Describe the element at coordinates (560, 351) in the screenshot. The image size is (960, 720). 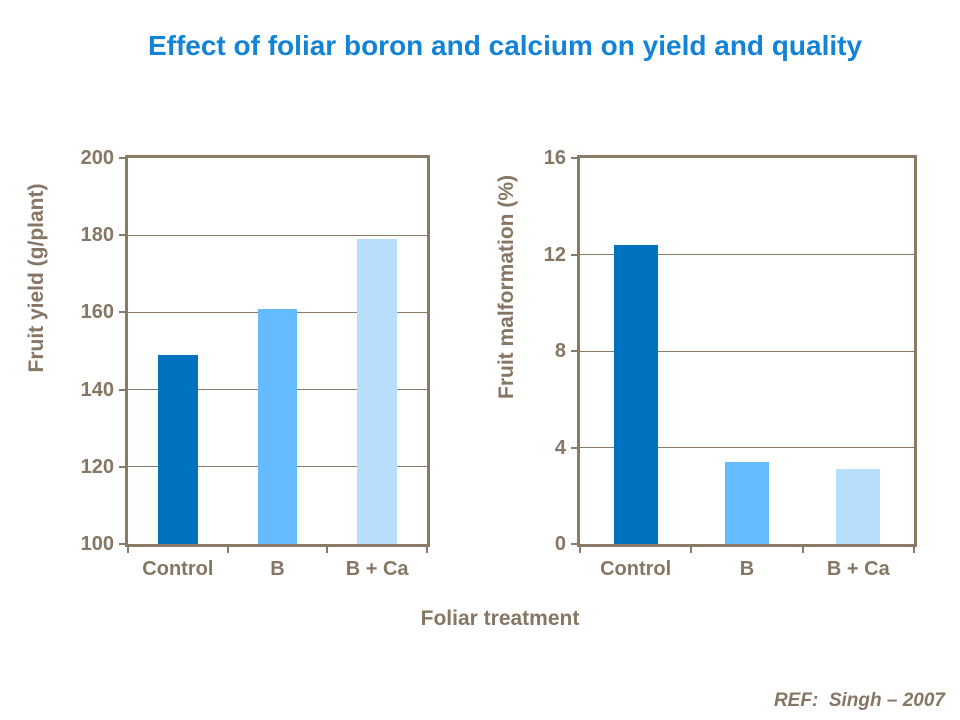
I see `y-tick-label: 8` at that location.